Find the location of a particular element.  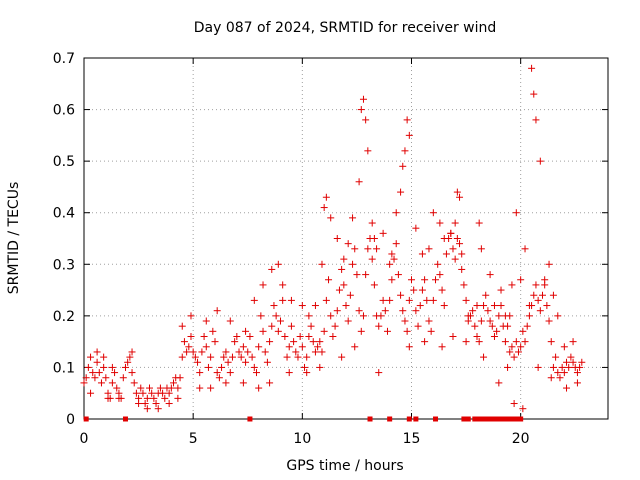

x-tick-label: 0 is located at coordinates (84, 439).